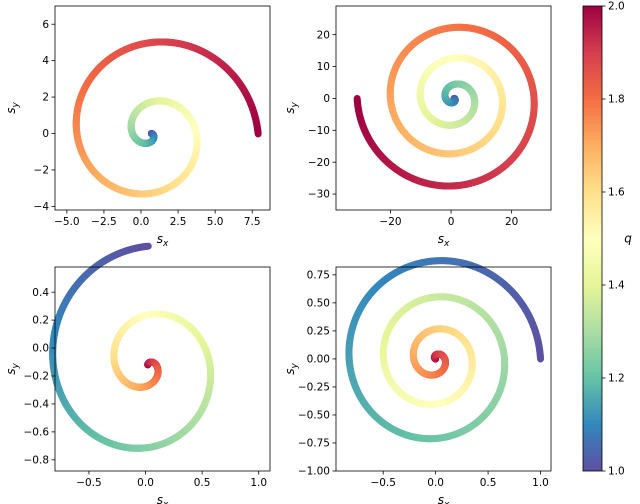 The image size is (640, 504). What do you see at coordinates (45, 25) in the screenshot?
I see `y-tick-label: 6` at bounding box center [45, 25].